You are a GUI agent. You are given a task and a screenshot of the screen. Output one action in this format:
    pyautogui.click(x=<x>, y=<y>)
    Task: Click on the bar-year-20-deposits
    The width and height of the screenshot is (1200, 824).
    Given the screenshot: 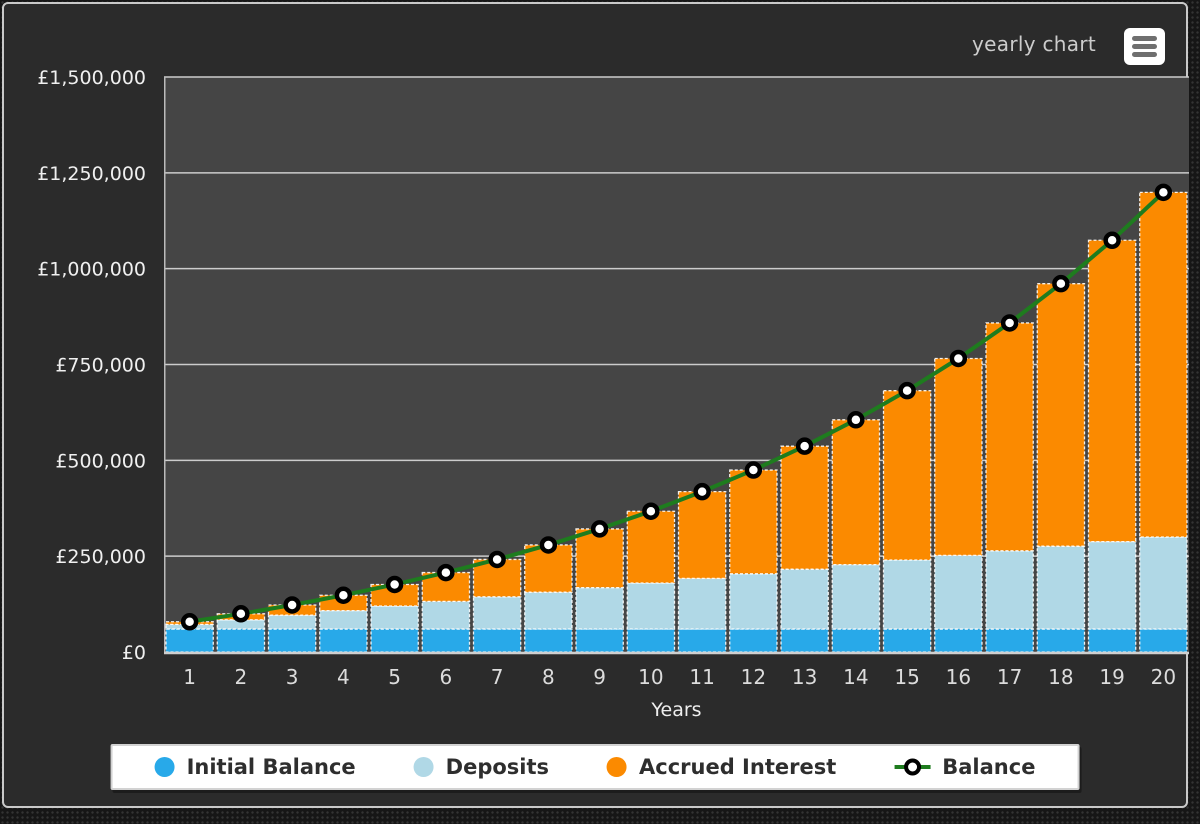 What is the action you would take?
    pyautogui.click(x=1163, y=583)
    